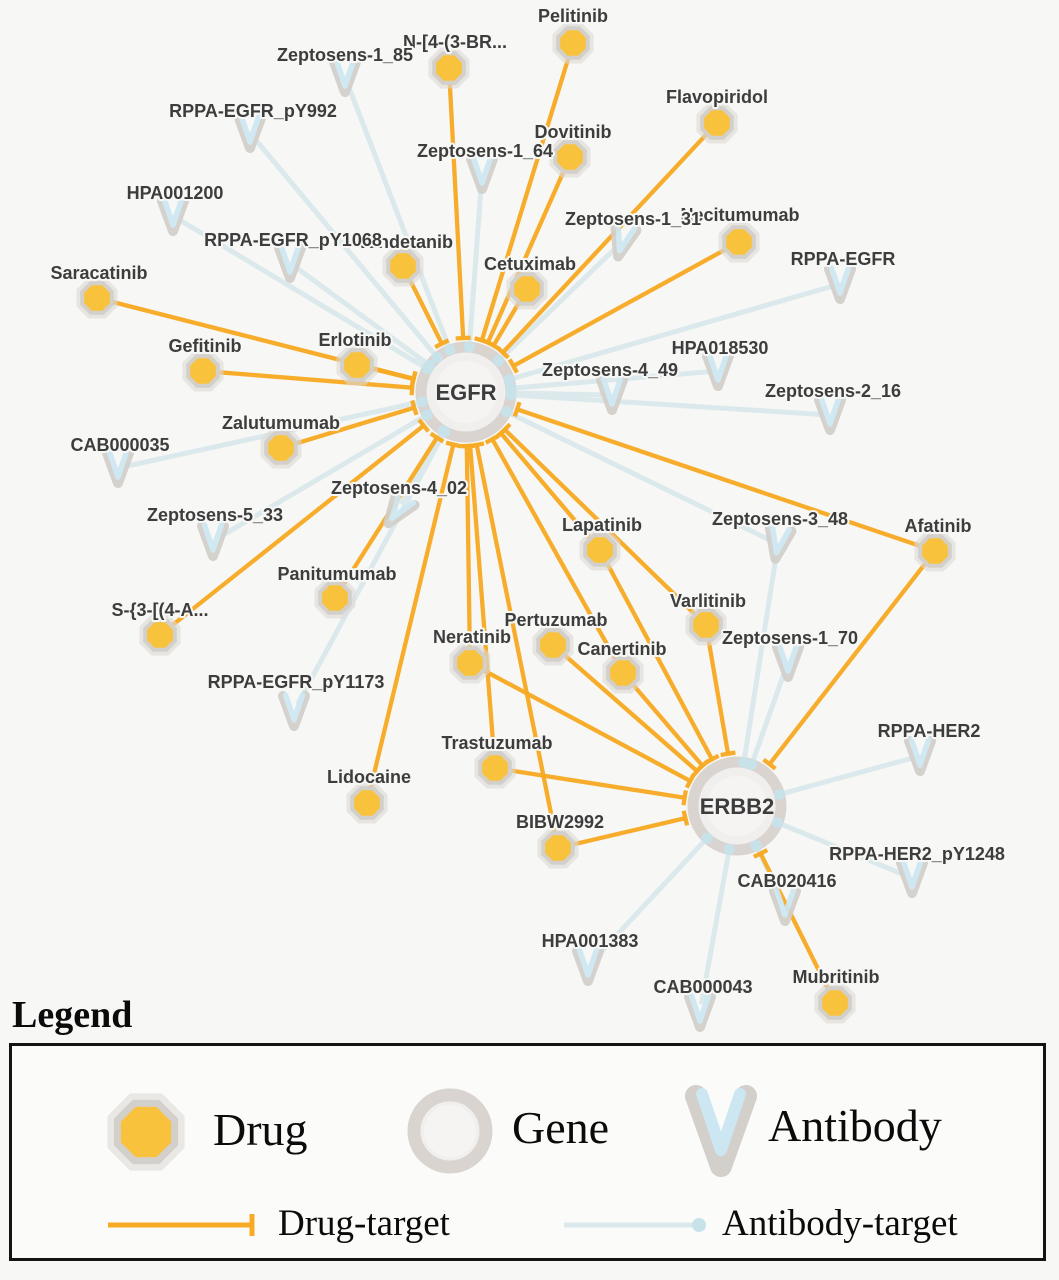  I want to click on node-label-pelitinib: Pelitinib, so click(573, 16).